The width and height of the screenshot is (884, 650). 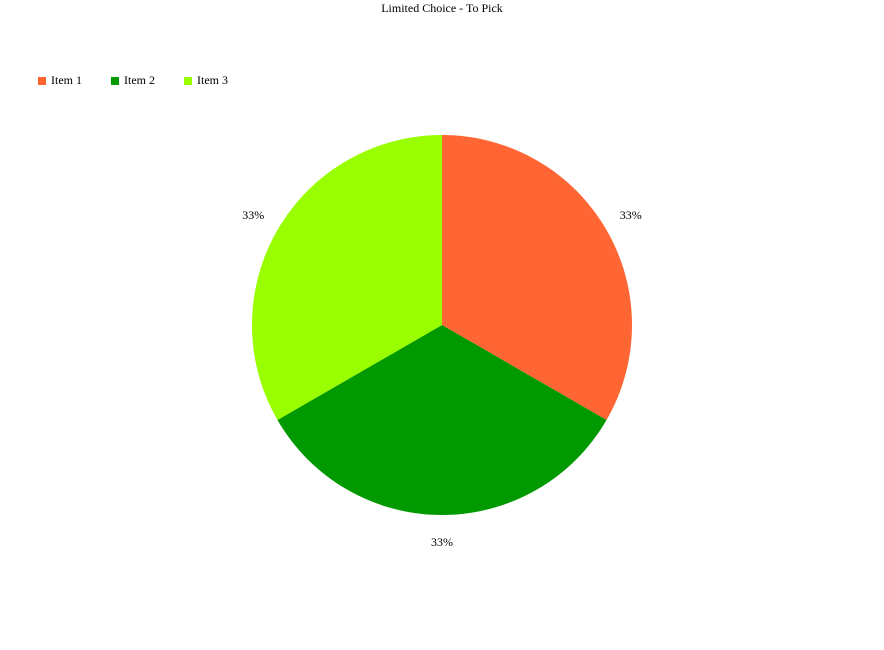 What do you see at coordinates (212, 80) in the screenshot?
I see `legend-label: Item 3` at bounding box center [212, 80].